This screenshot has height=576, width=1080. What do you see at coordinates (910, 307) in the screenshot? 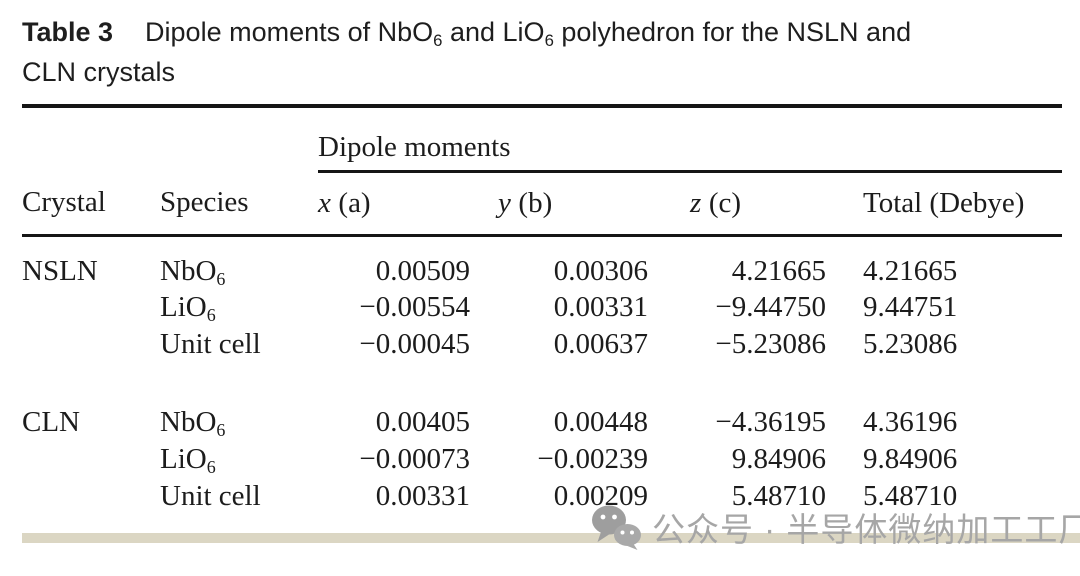
I see `cell-total: 9.44751` at bounding box center [910, 307].